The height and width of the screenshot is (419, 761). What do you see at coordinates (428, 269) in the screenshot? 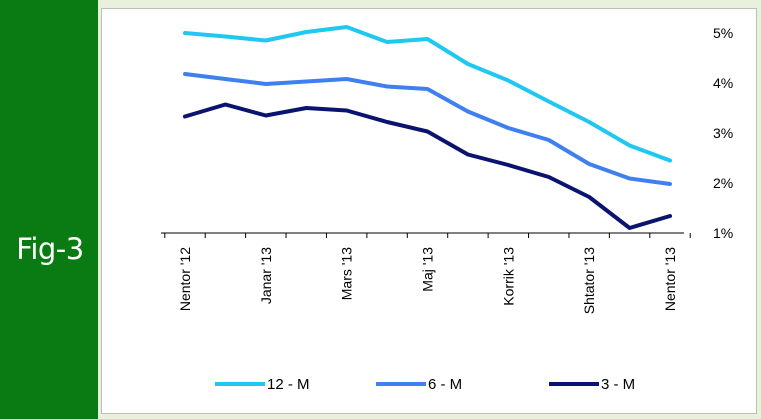
I see `x-tick-label: Maj '13` at bounding box center [428, 269].